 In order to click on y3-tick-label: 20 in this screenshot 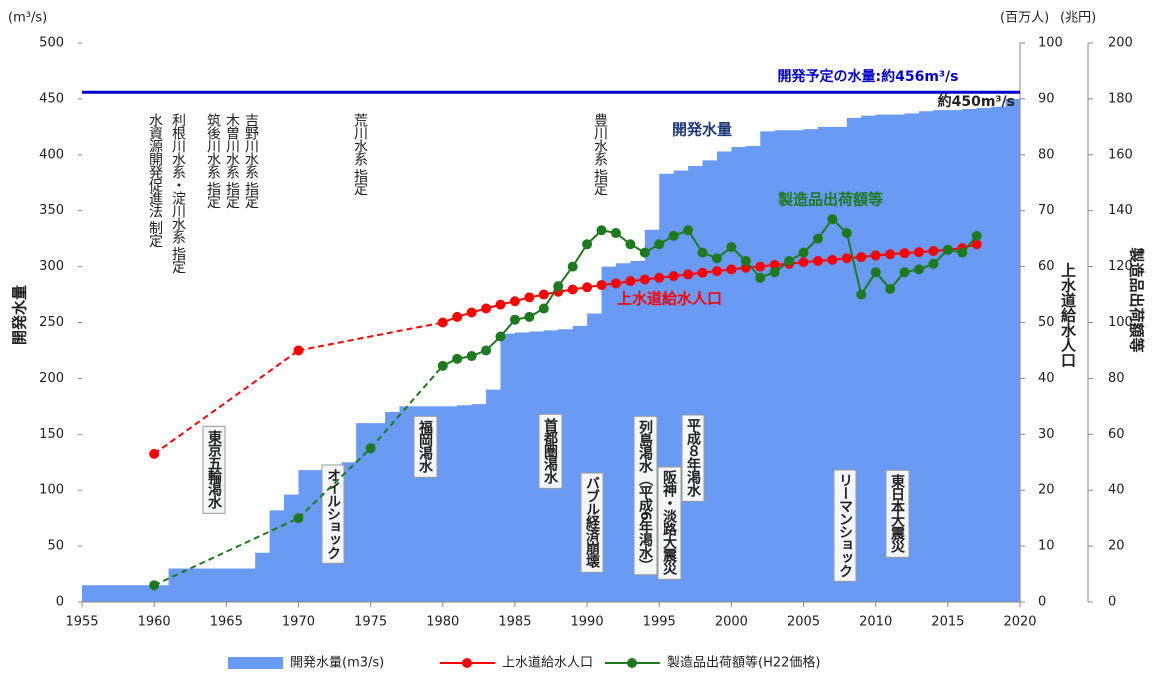, I will do `click(1116, 546)`.